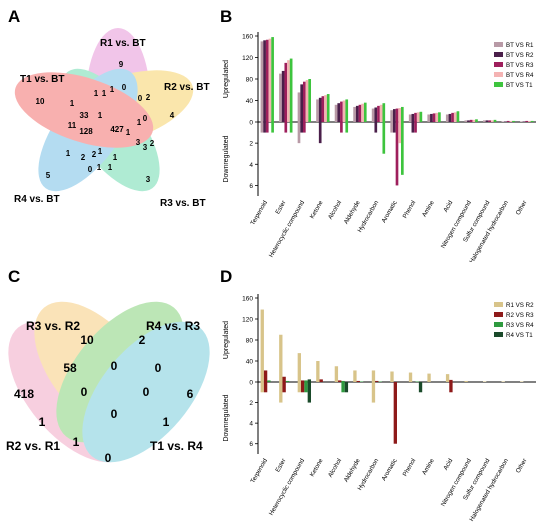 This screenshot has width=550, height=531. What do you see at coordinates (87, 340) in the screenshot?
I see `venn4-count: 10` at bounding box center [87, 340].